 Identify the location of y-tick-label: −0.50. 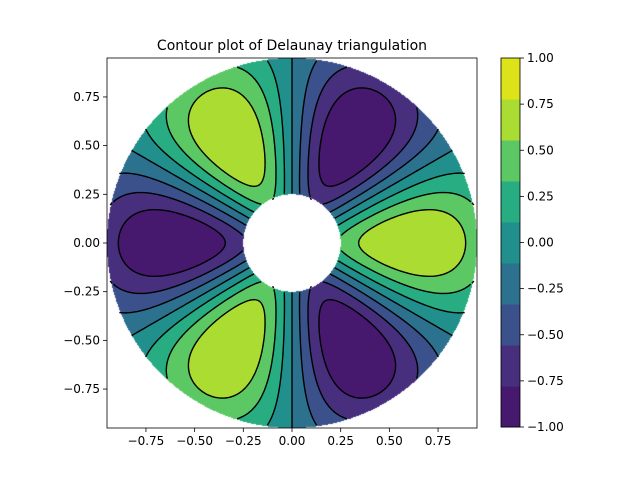
(81, 340).